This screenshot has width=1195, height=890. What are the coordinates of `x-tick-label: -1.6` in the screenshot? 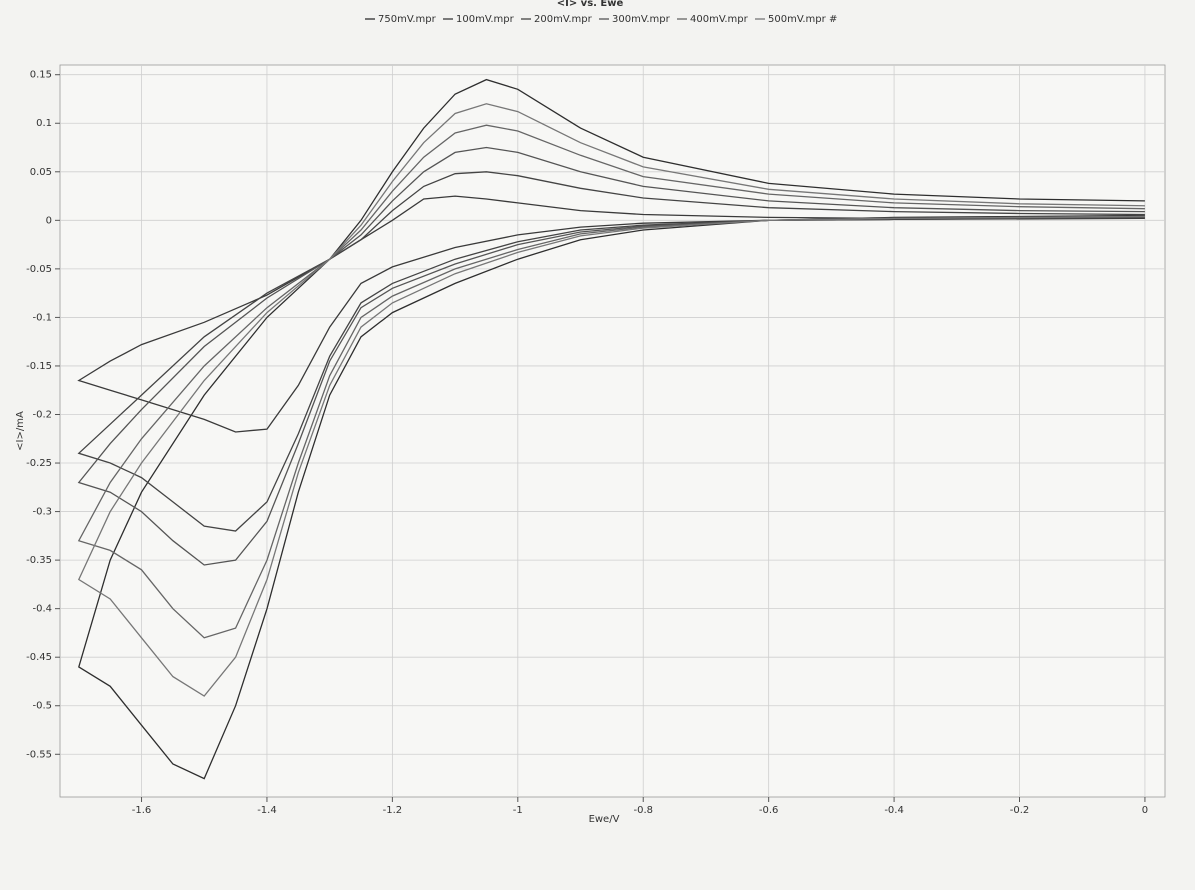 It's located at (142, 810).